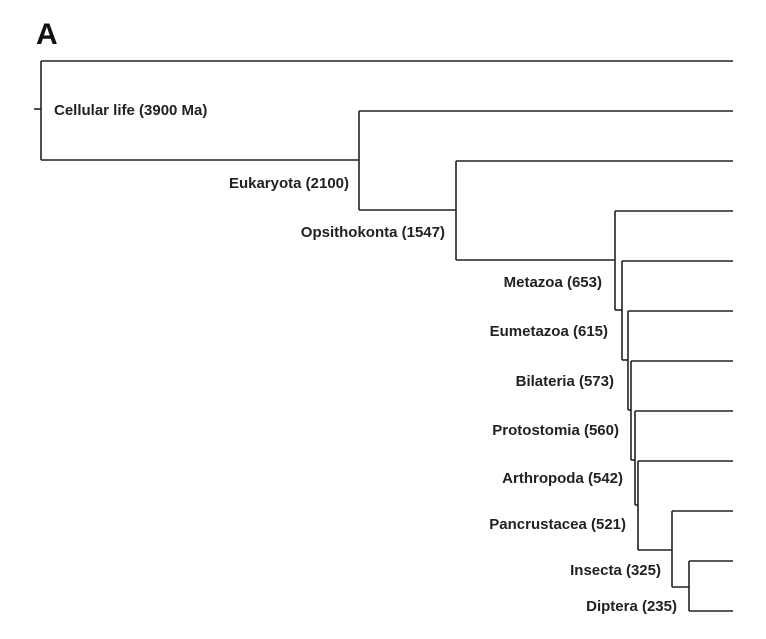 The height and width of the screenshot is (639, 766). What do you see at coordinates (553, 282) in the screenshot?
I see `node-label-metazoa: Metazoa (653)` at bounding box center [553, 282].